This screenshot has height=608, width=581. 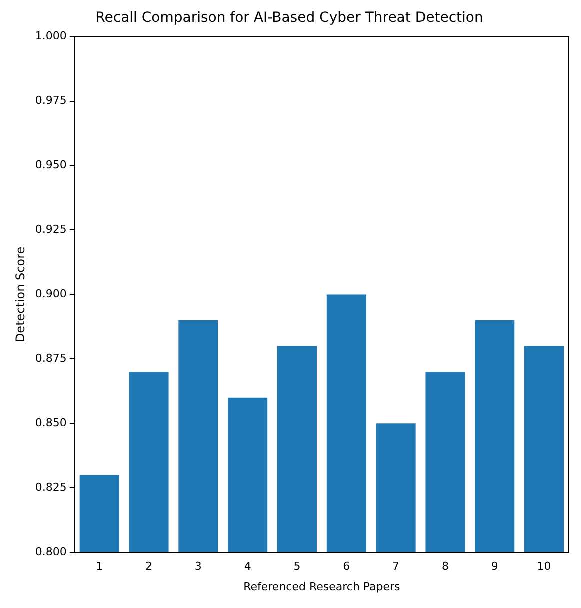 I want to click on y-tick-label: 0.800, so click(x=51, y=551).